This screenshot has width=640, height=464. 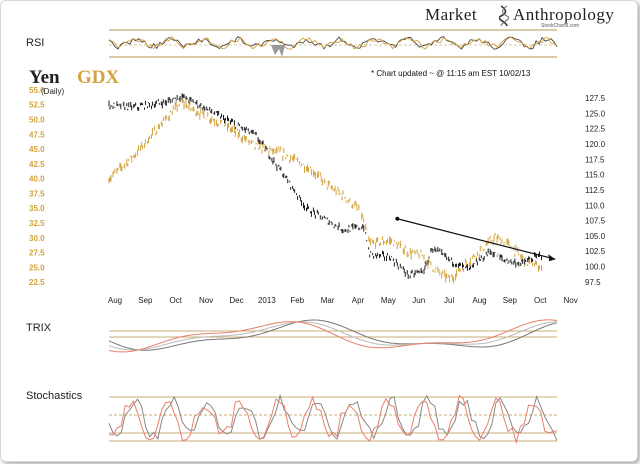 What do you see at coordinates (37, 164) in the screenshot?
I see `left-axis-tick: 42.5` at bounding box center [37, 164].